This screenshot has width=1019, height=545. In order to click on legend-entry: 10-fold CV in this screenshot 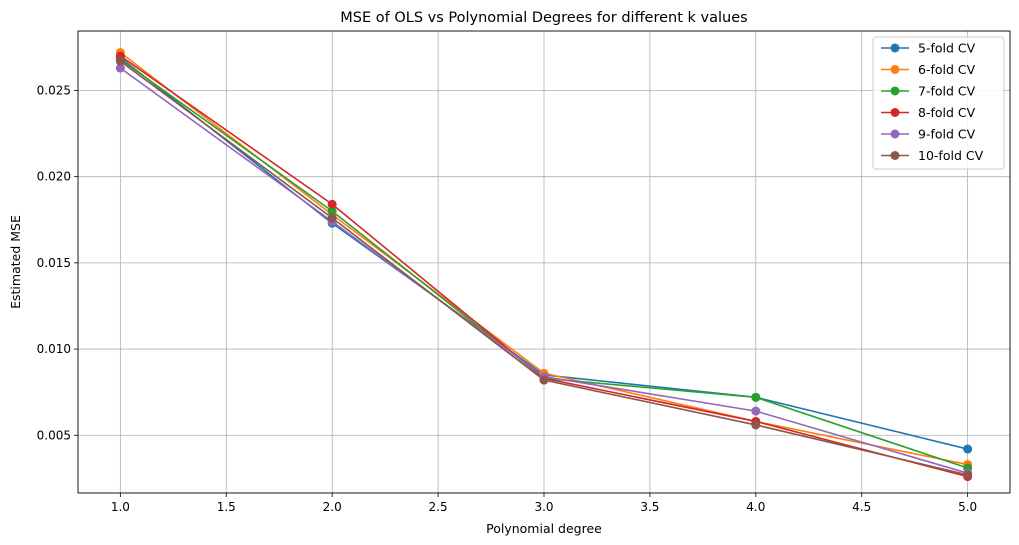, I will do `click(932, 155)`.